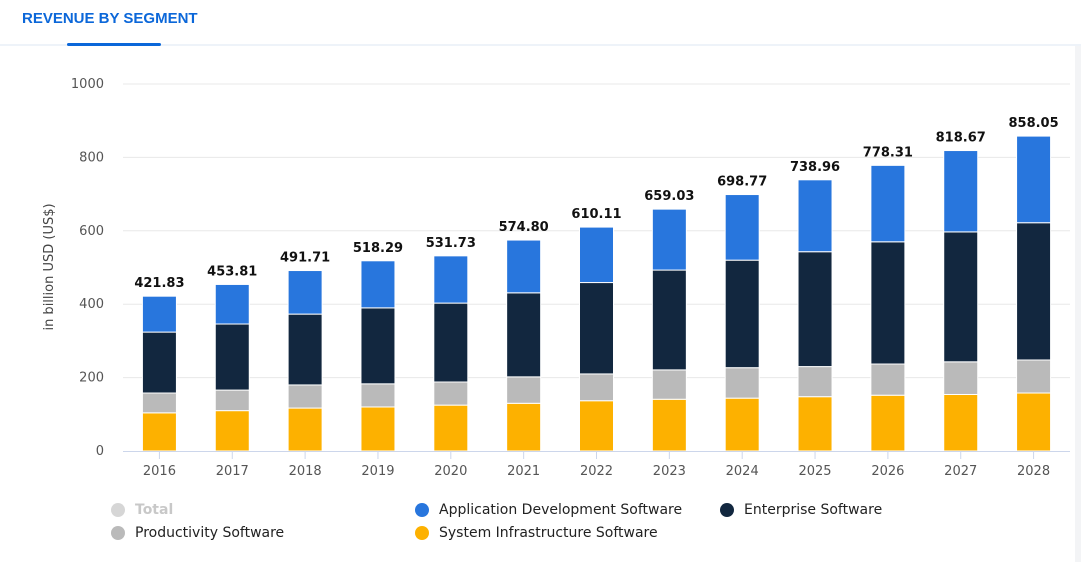 The width and height of the screenshot is (1081, 562). I want to click on y-axis-ticks: 0 200 400 600 800 1000, so click(87, 268).